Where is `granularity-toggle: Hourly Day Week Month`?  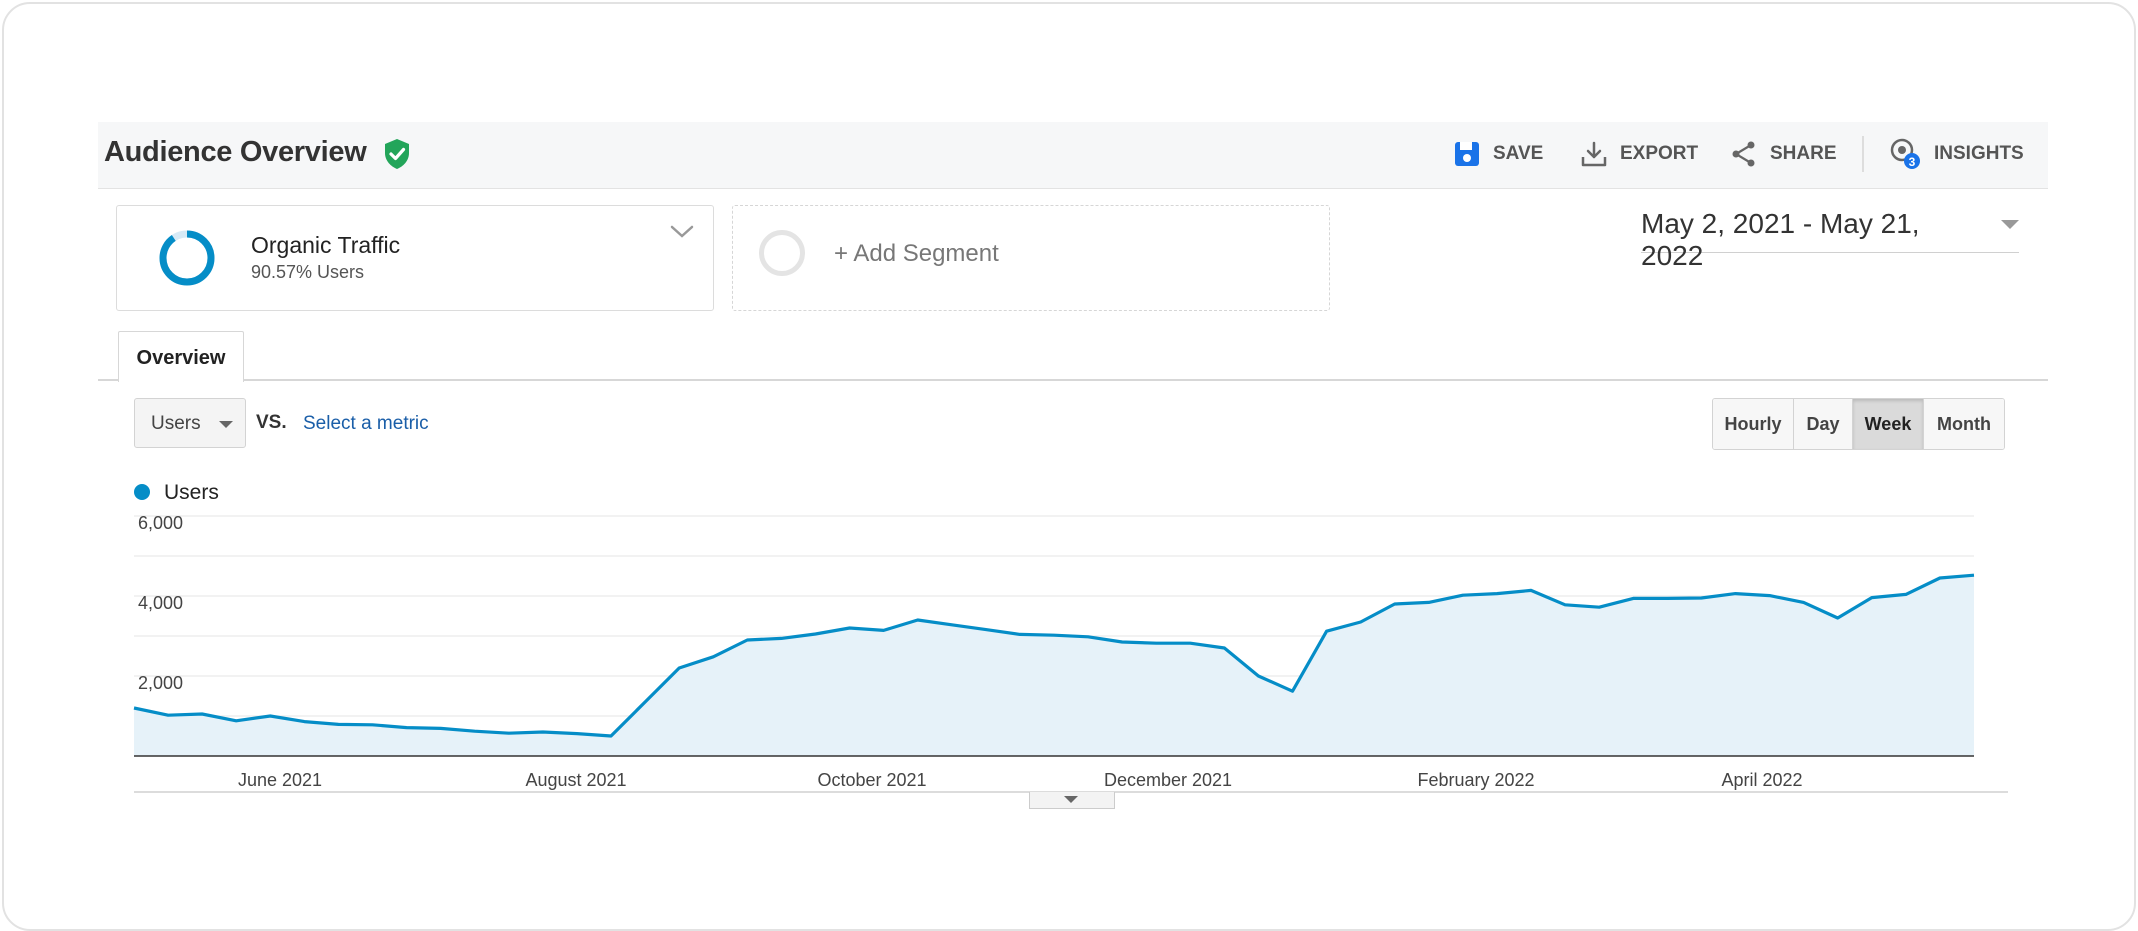 granularity-toggle: Hourly Day Week Month is located at coordinates (1858, 424).